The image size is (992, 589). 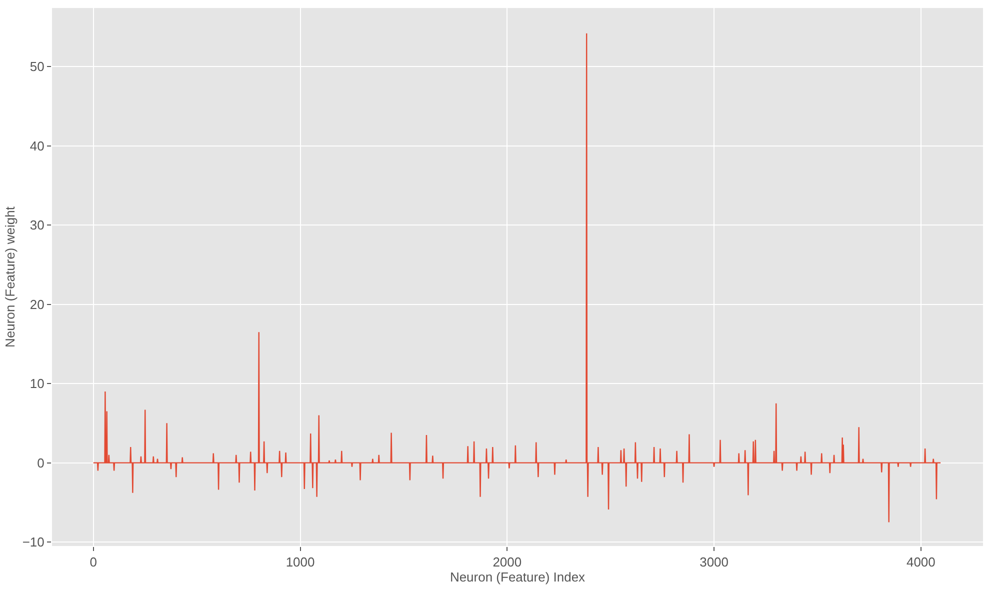 I want to click on x-tick-label: 2000, so click(x=507, y=562).